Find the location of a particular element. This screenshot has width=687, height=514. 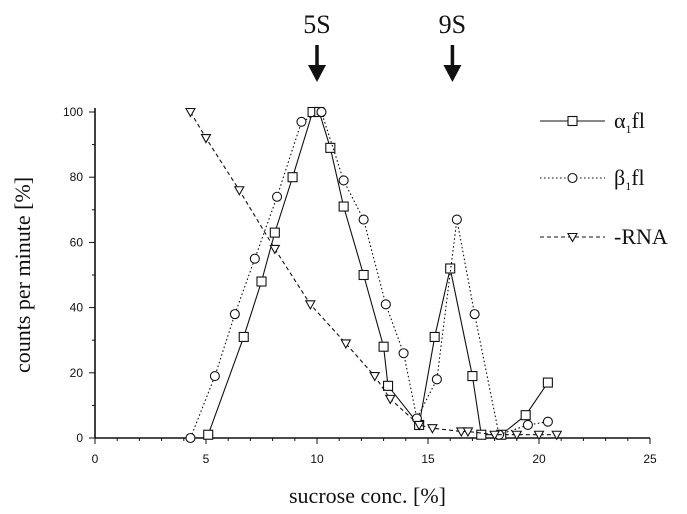

x-tick-label: 10 is located at coordinates (317, 459).